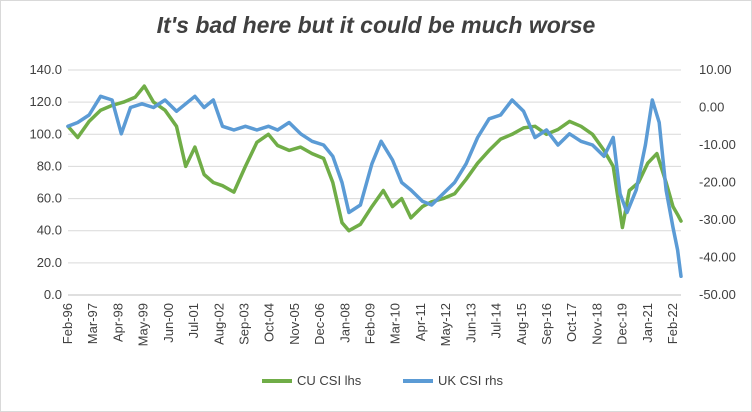 The image size is (752, 412). What do you see at coordinates (168, 323) in the screenshot?
I see `x-tick-label: Jun-00` at bounding box center [168, 323].